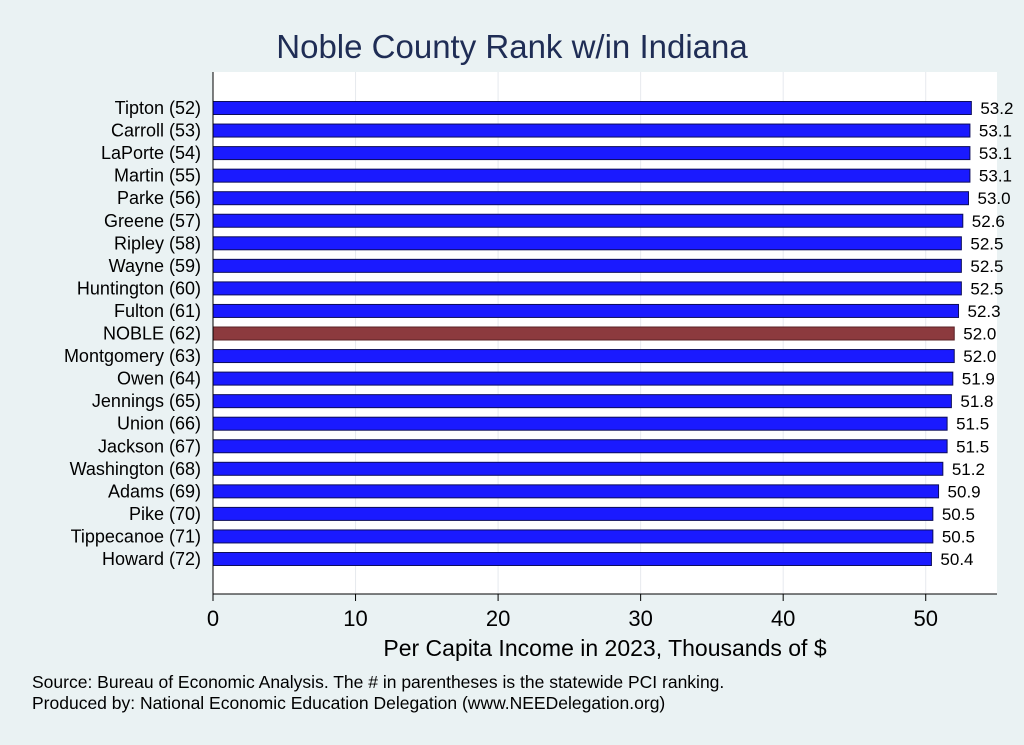 The width and height of the screenshot is (1024, 745). I want to click on category-label: Martin (55), so click(157, 176).